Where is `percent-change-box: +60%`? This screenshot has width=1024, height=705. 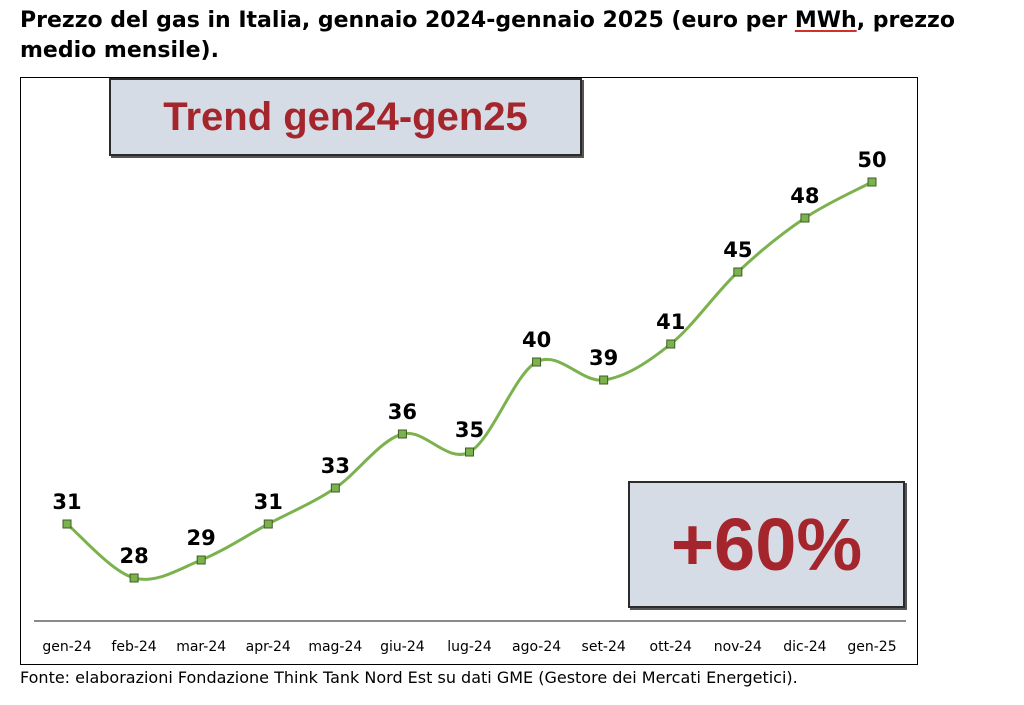
percent-change-box: +60% is located at coordinates (766, 544).